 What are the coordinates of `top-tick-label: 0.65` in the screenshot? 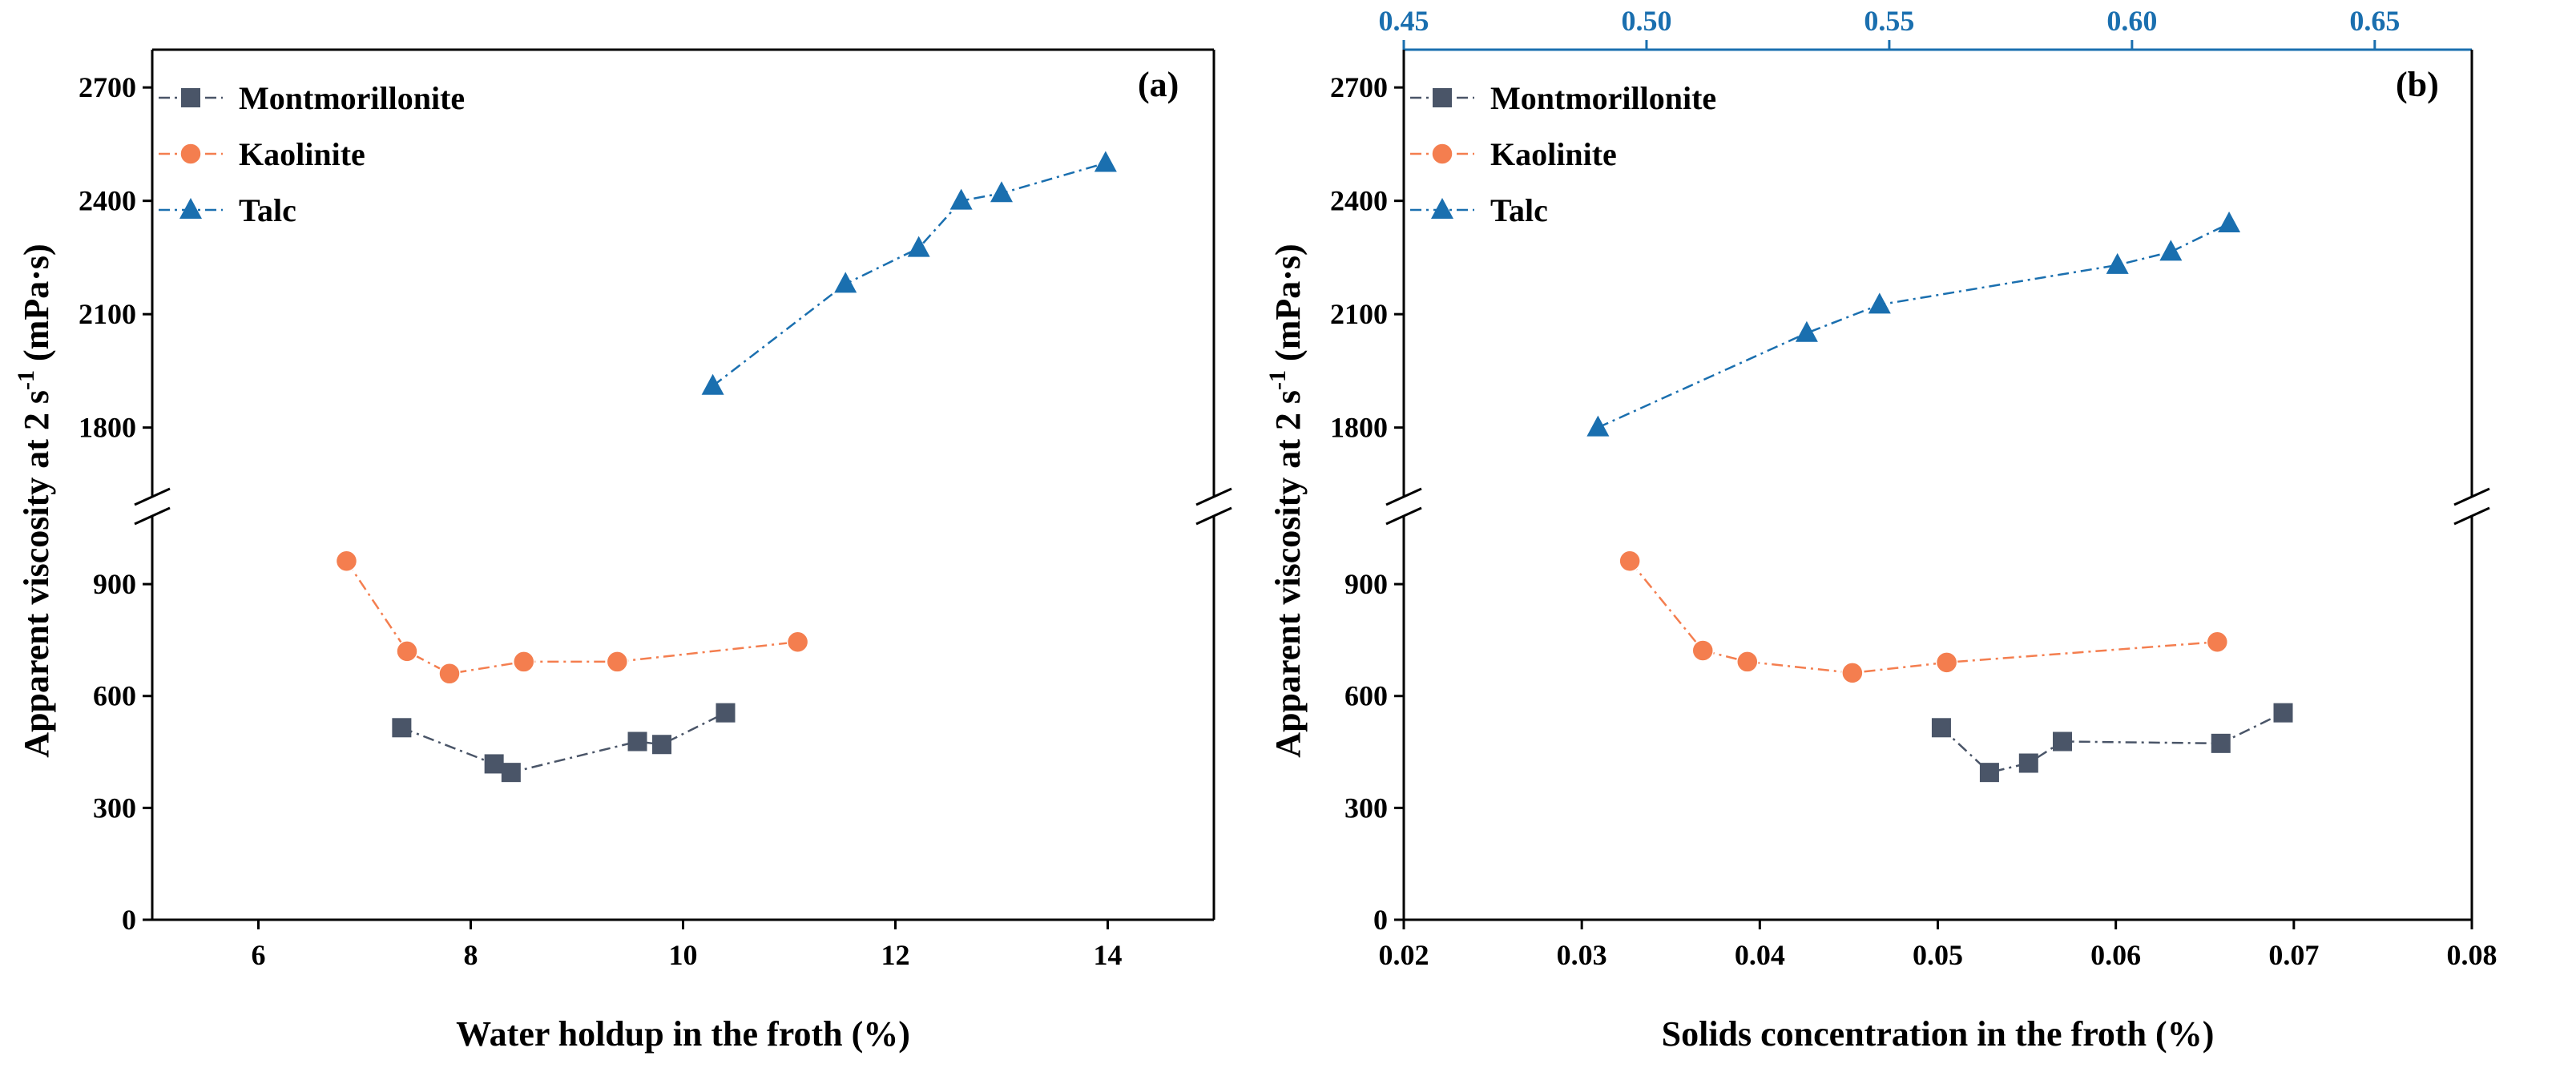 It's located at (2374, 21).